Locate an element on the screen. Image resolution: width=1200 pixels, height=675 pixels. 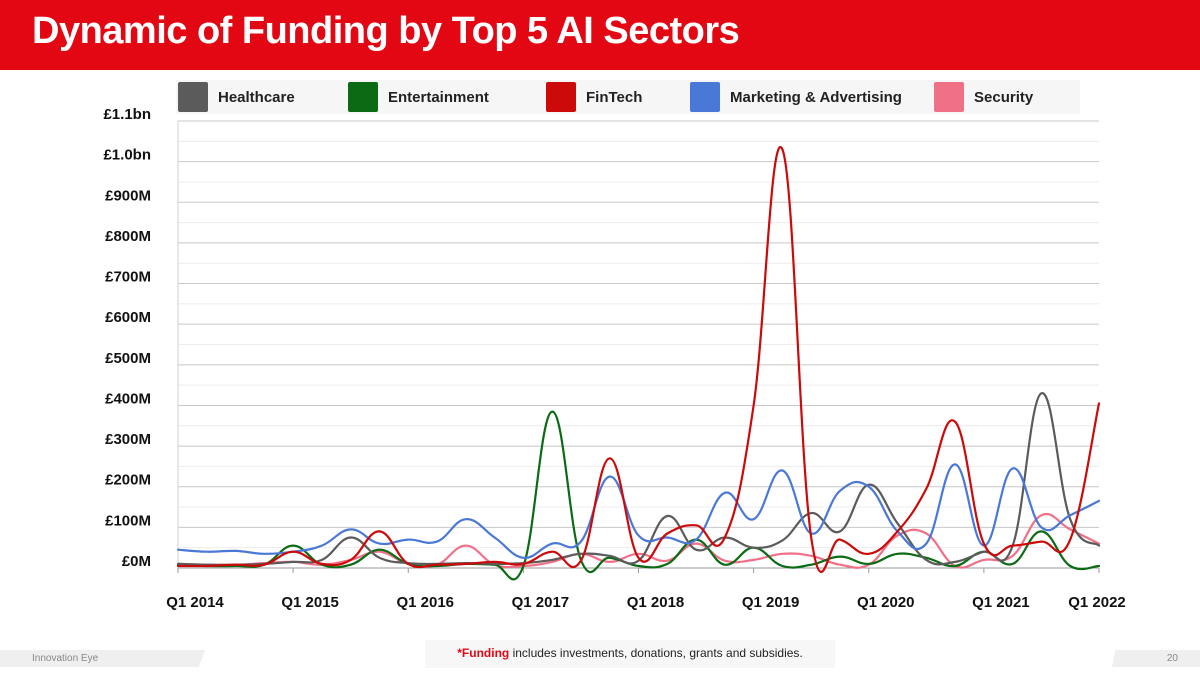
series-line-marketing-advertising is located at coordinates (638, 511).